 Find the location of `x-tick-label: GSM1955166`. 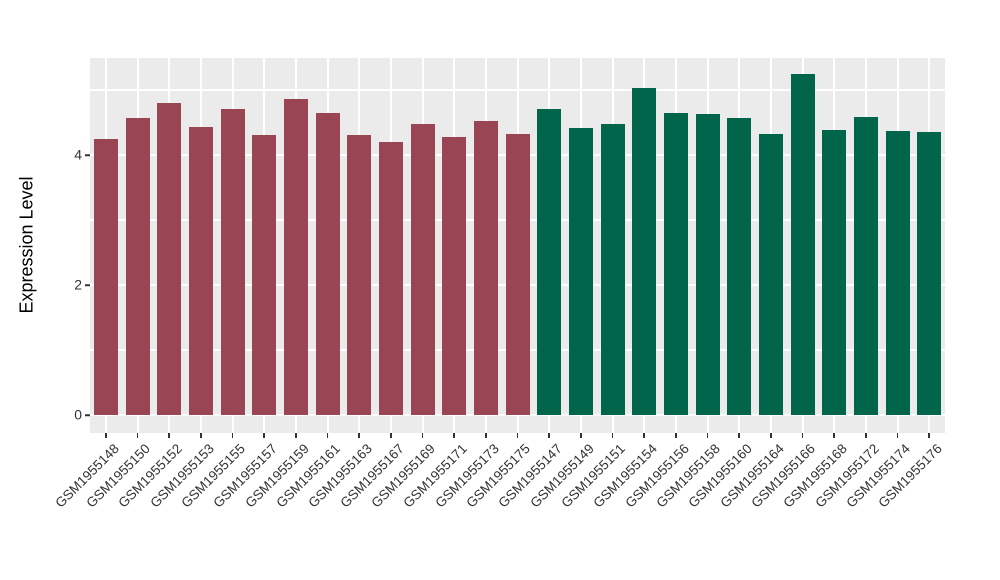

x-tick-label: GSM1955166 is located at coordinates (783, 476).